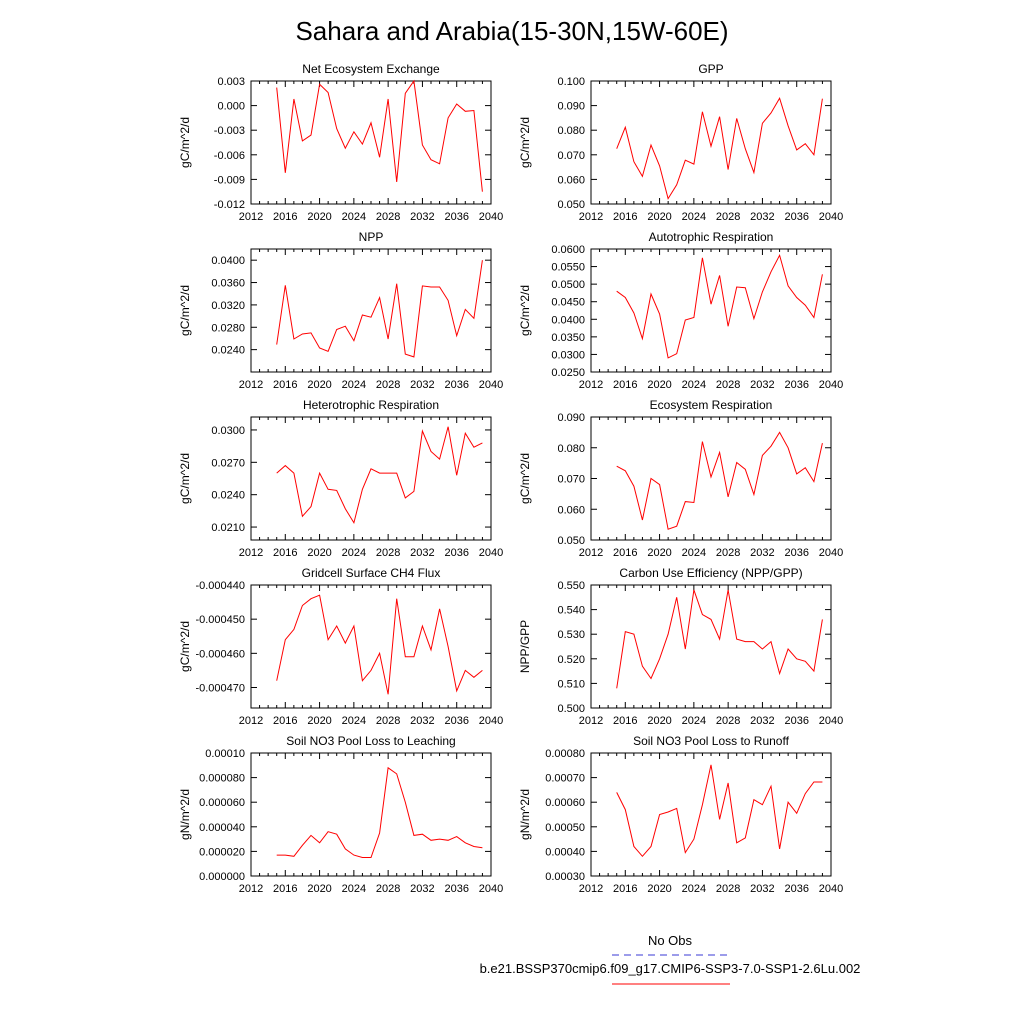  What do you see at coordinates (228, 284) in the screenshot?
I see `y-tick-label: 0.0360` at bounding box center [228, 284].